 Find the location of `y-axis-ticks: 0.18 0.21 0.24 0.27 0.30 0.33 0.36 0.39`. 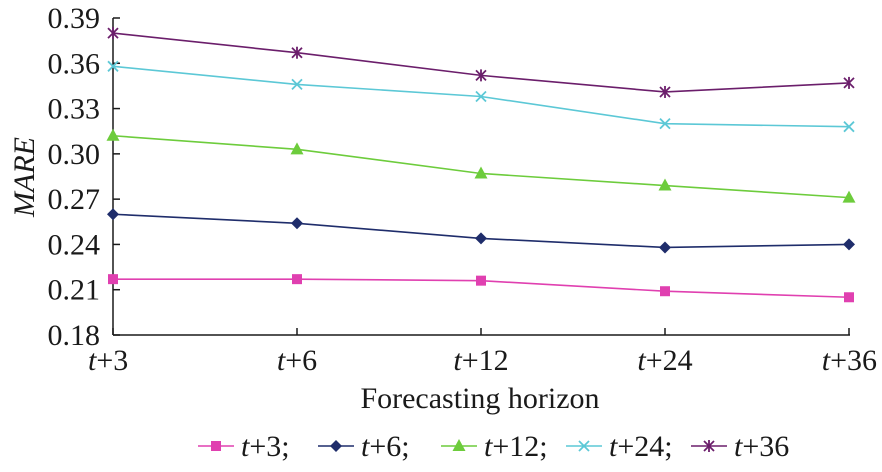

y-axis-ticks: 0.18 0.21 0.24 0.27 0.30 0.33 0.36 0.39 is located at coordinates (84, 177).